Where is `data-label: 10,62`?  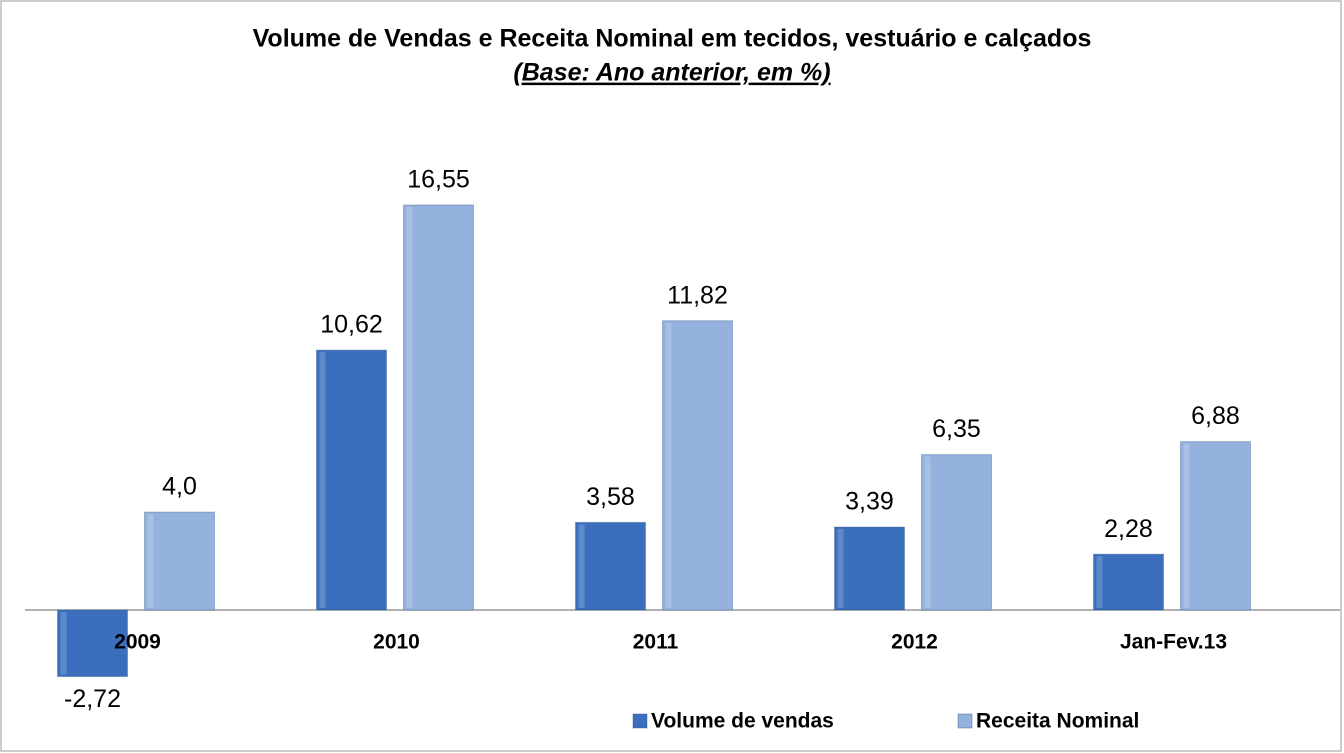
data-label: 10,62 is located at coordinates (351, 325).